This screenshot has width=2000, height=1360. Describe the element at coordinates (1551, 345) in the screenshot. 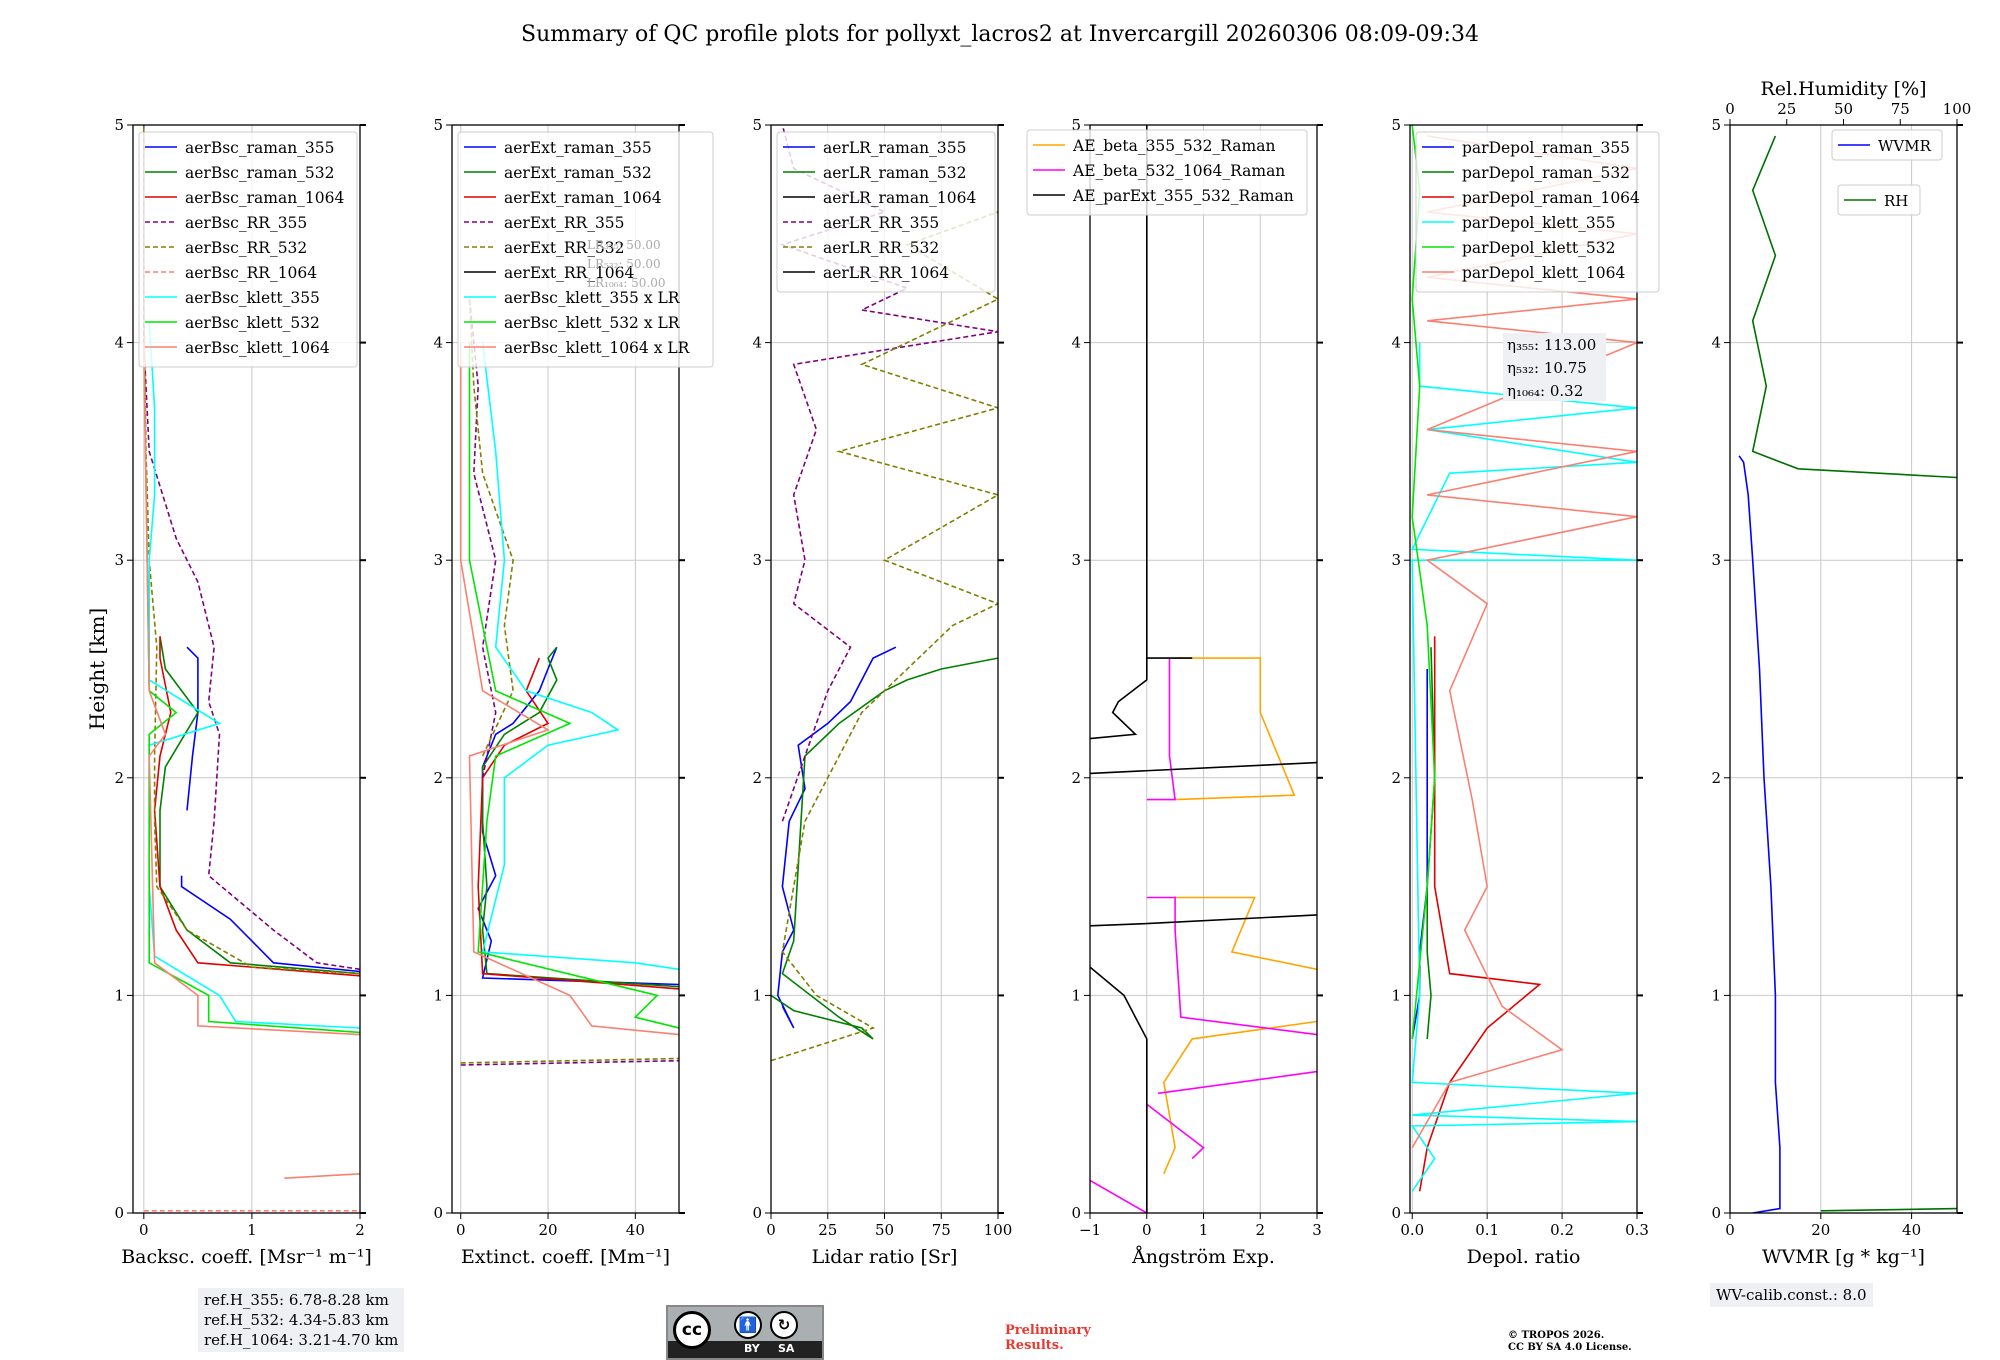

I see `eta-value: η₃₅₅: 113.00` at that location.